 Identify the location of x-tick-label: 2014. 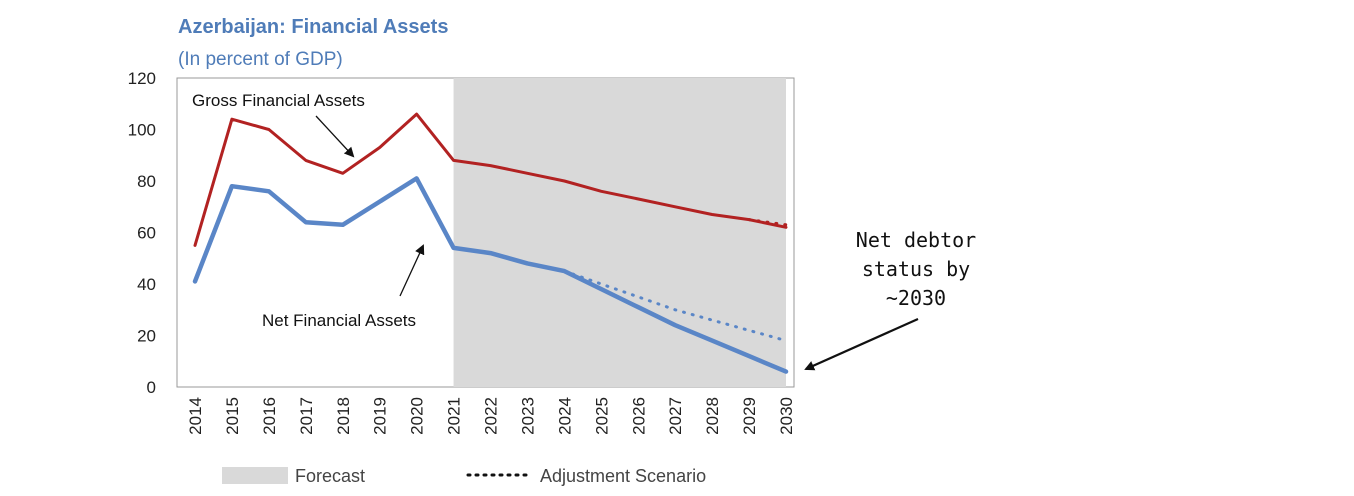
(195, 416).